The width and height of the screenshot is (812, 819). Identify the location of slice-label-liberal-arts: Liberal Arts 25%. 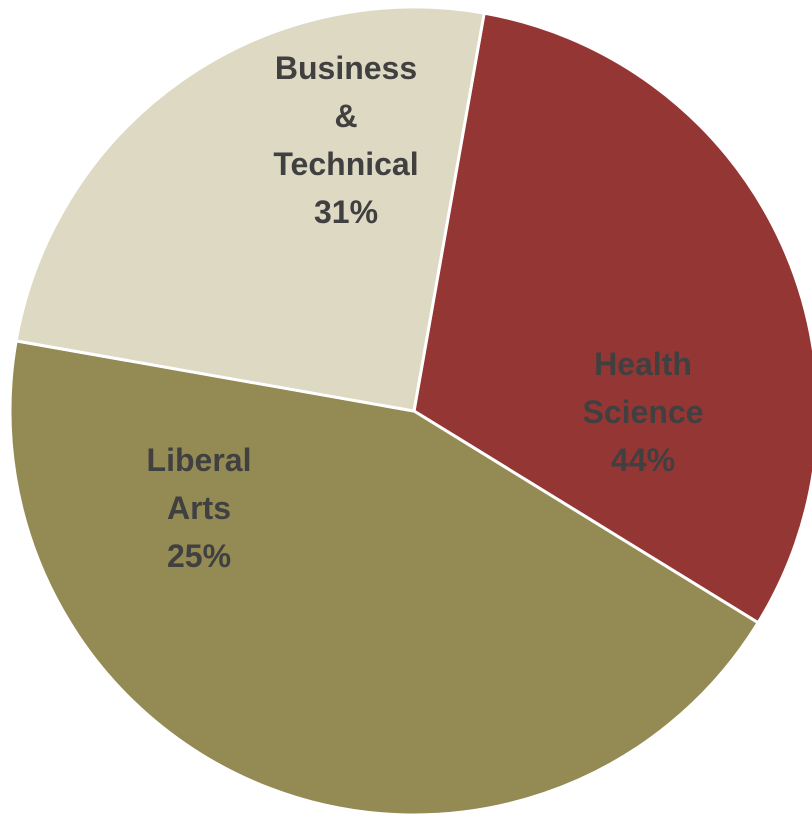
(199, 508).